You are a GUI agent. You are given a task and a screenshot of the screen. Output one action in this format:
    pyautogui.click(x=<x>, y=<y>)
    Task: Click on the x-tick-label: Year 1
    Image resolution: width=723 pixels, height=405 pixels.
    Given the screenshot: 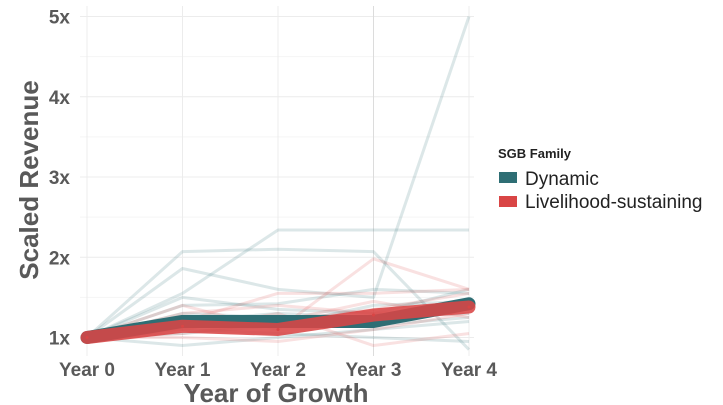 What is the action you would take?
    pyautogui.click(x=183, y=370)
    